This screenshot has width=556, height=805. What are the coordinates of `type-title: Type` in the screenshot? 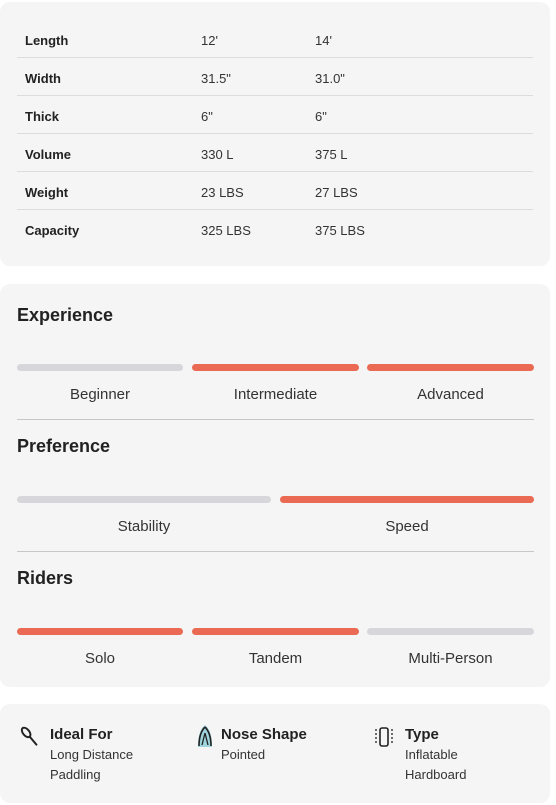 It's located at (422, 734).